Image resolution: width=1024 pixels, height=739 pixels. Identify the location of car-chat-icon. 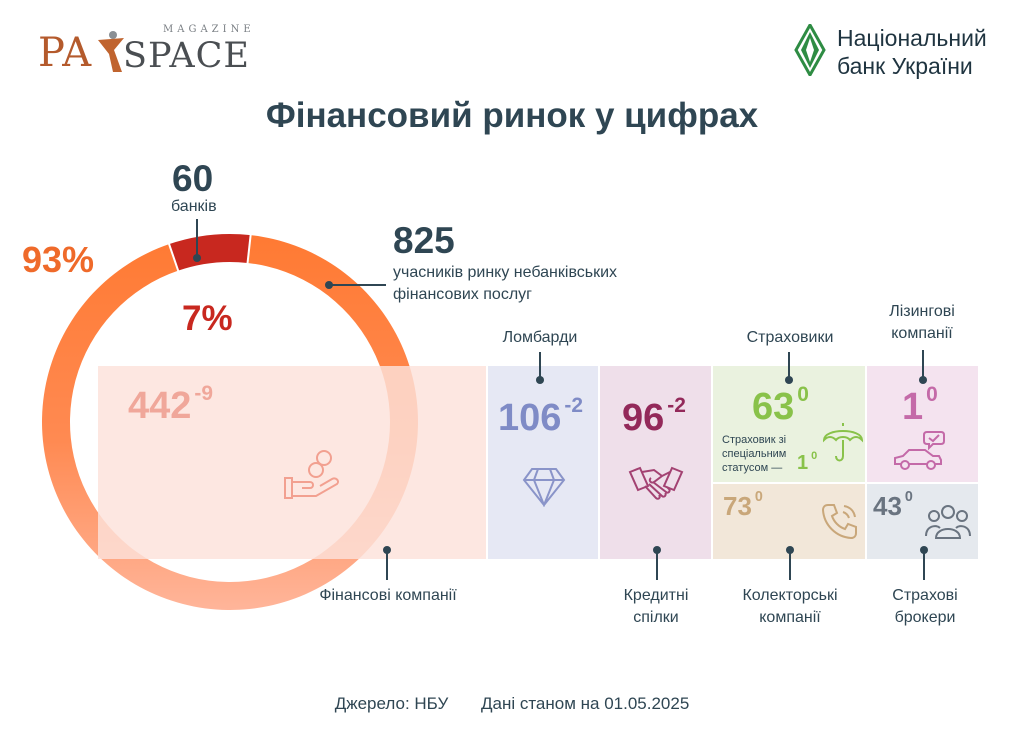
(919, 453).